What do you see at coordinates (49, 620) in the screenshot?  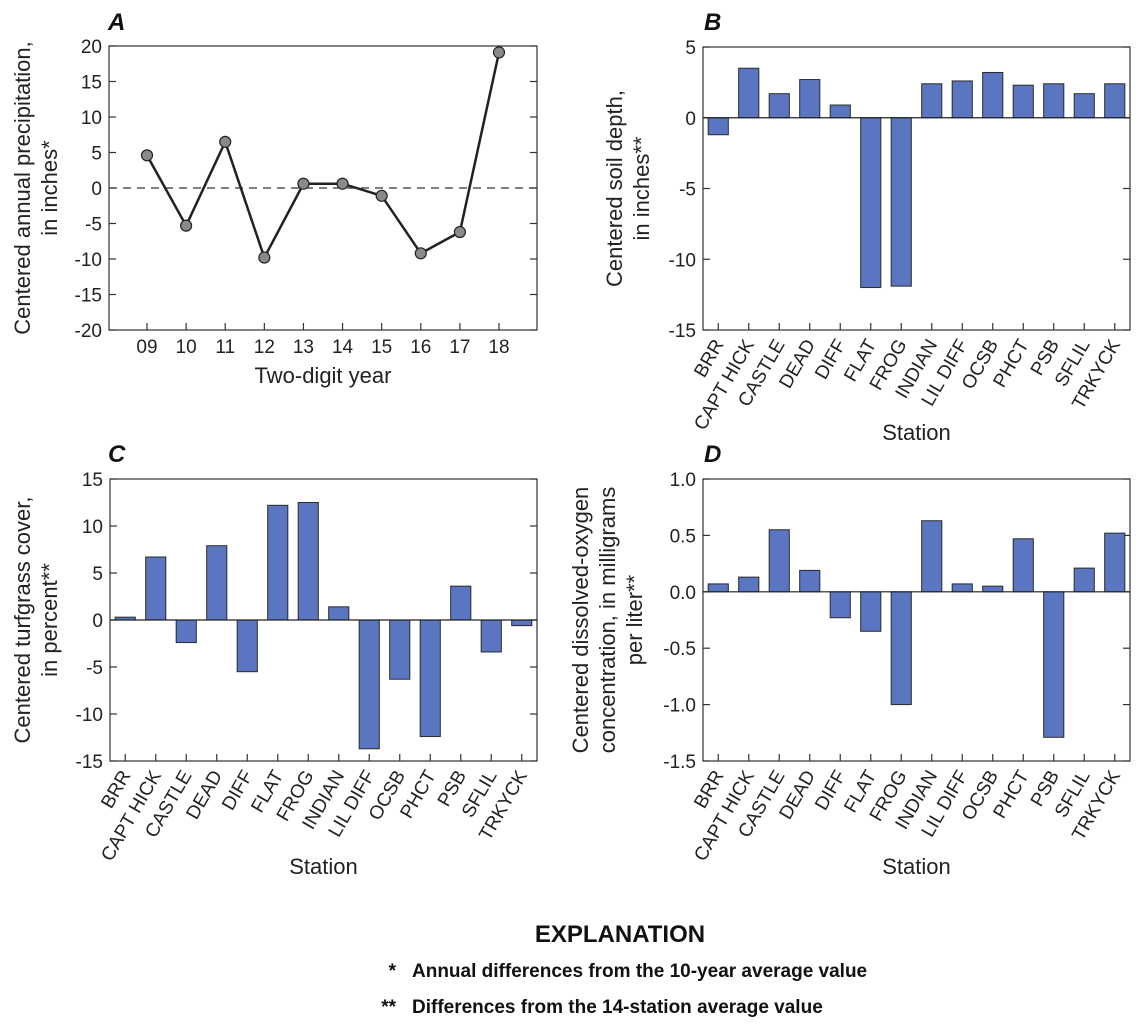 I see `y-axis-label: in percent**` at bounding box center [49, 620].